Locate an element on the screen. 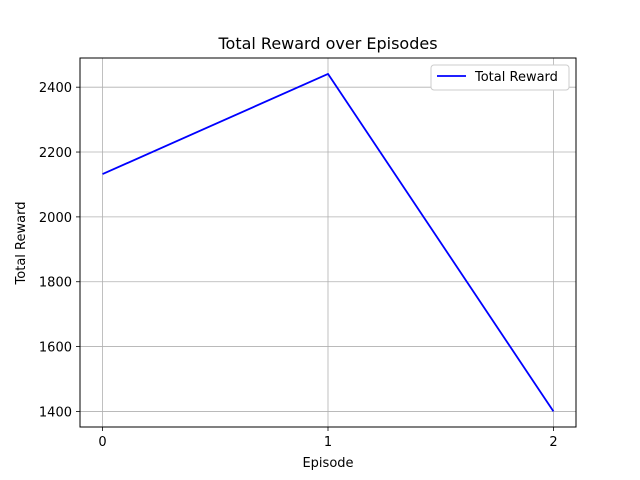 This screenshot has width=640, height=480. y-tick-label: 1600 is located at coordinates (55, 348).